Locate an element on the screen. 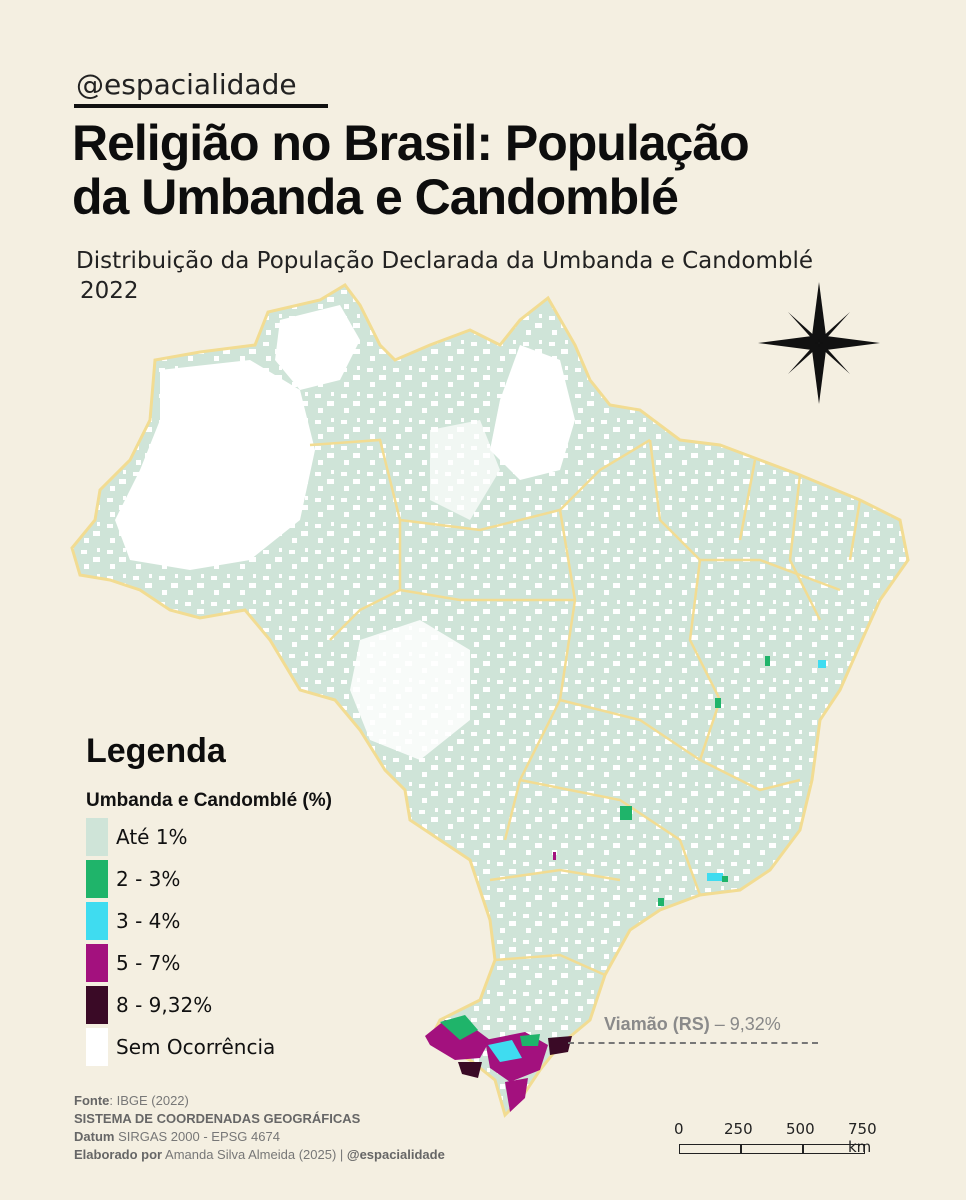 The height and width of the screenshot is (1200, 966). viamao-callout: Viamão (RS) – 9,32% is located at coordinates (692, 1024).